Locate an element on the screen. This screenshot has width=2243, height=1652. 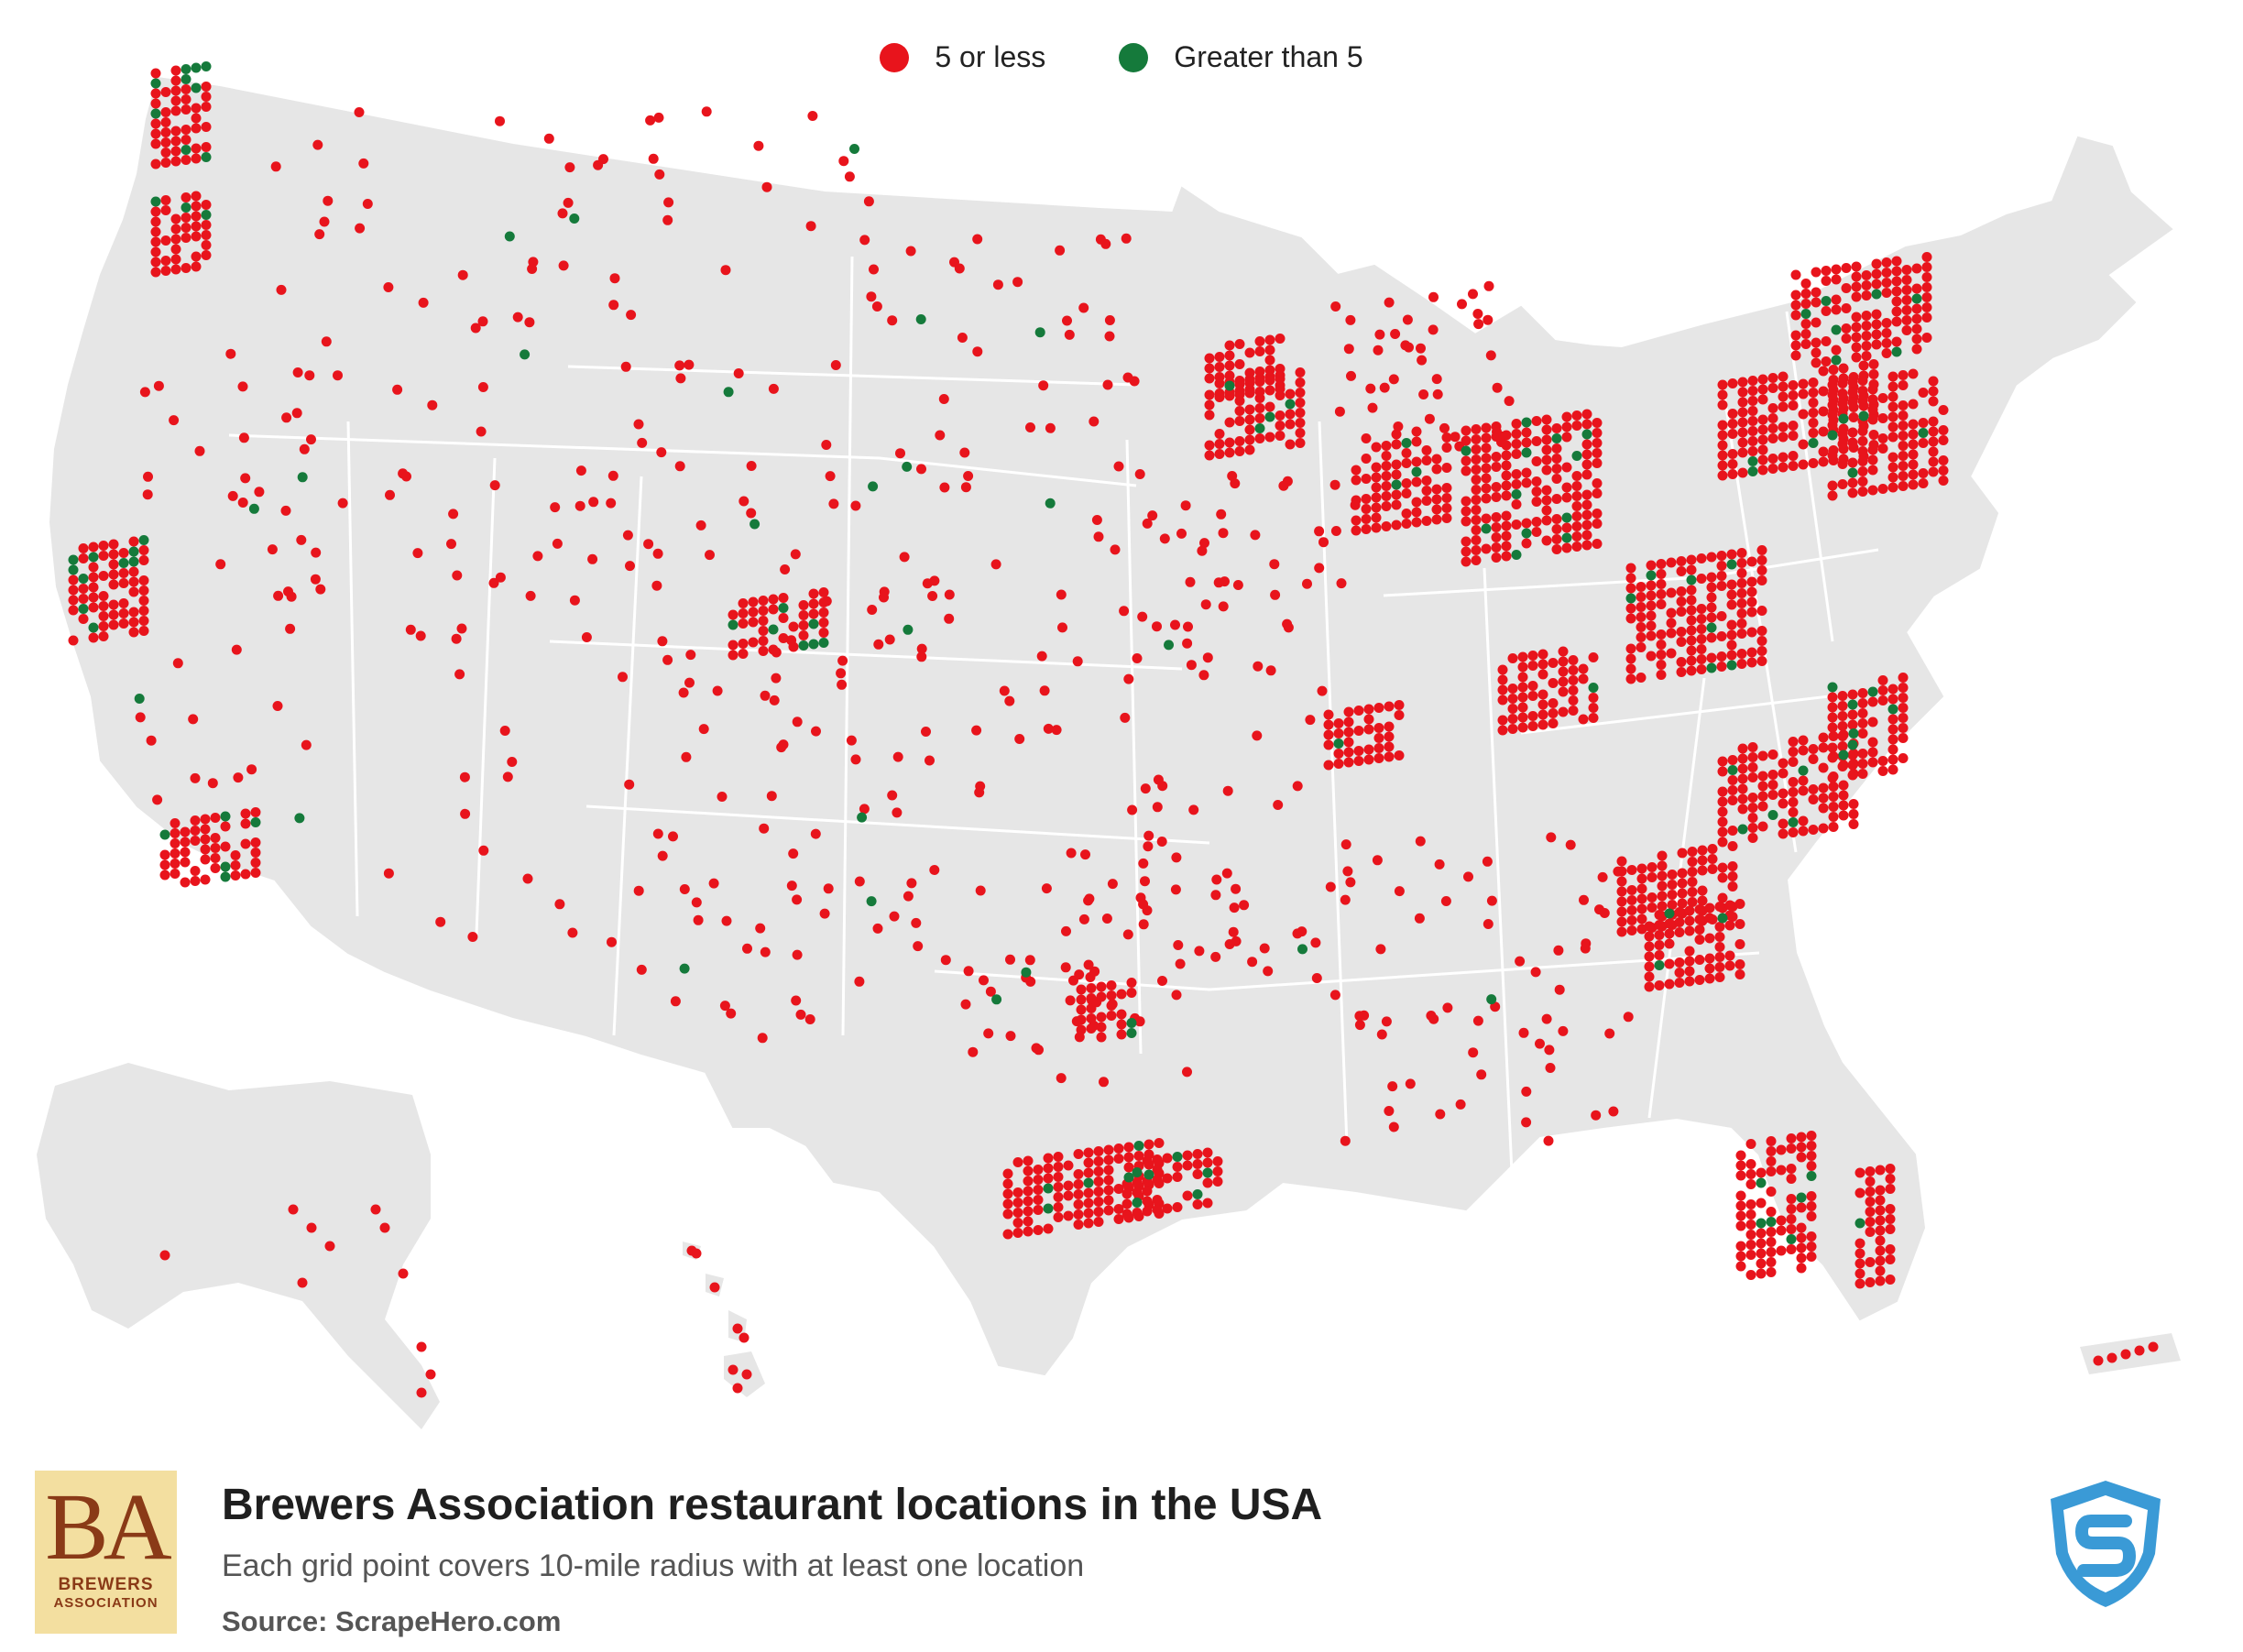
legend-label-low: 5 or less is located at coordinates (990, 56).